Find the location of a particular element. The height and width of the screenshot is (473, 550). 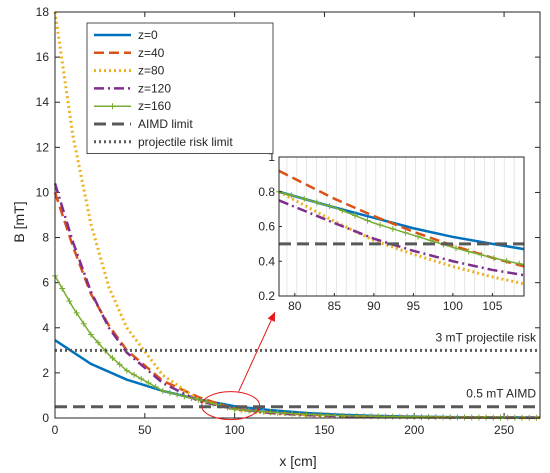

inset-y-tick-label: 0.6 is located at coordinates (266, 227).